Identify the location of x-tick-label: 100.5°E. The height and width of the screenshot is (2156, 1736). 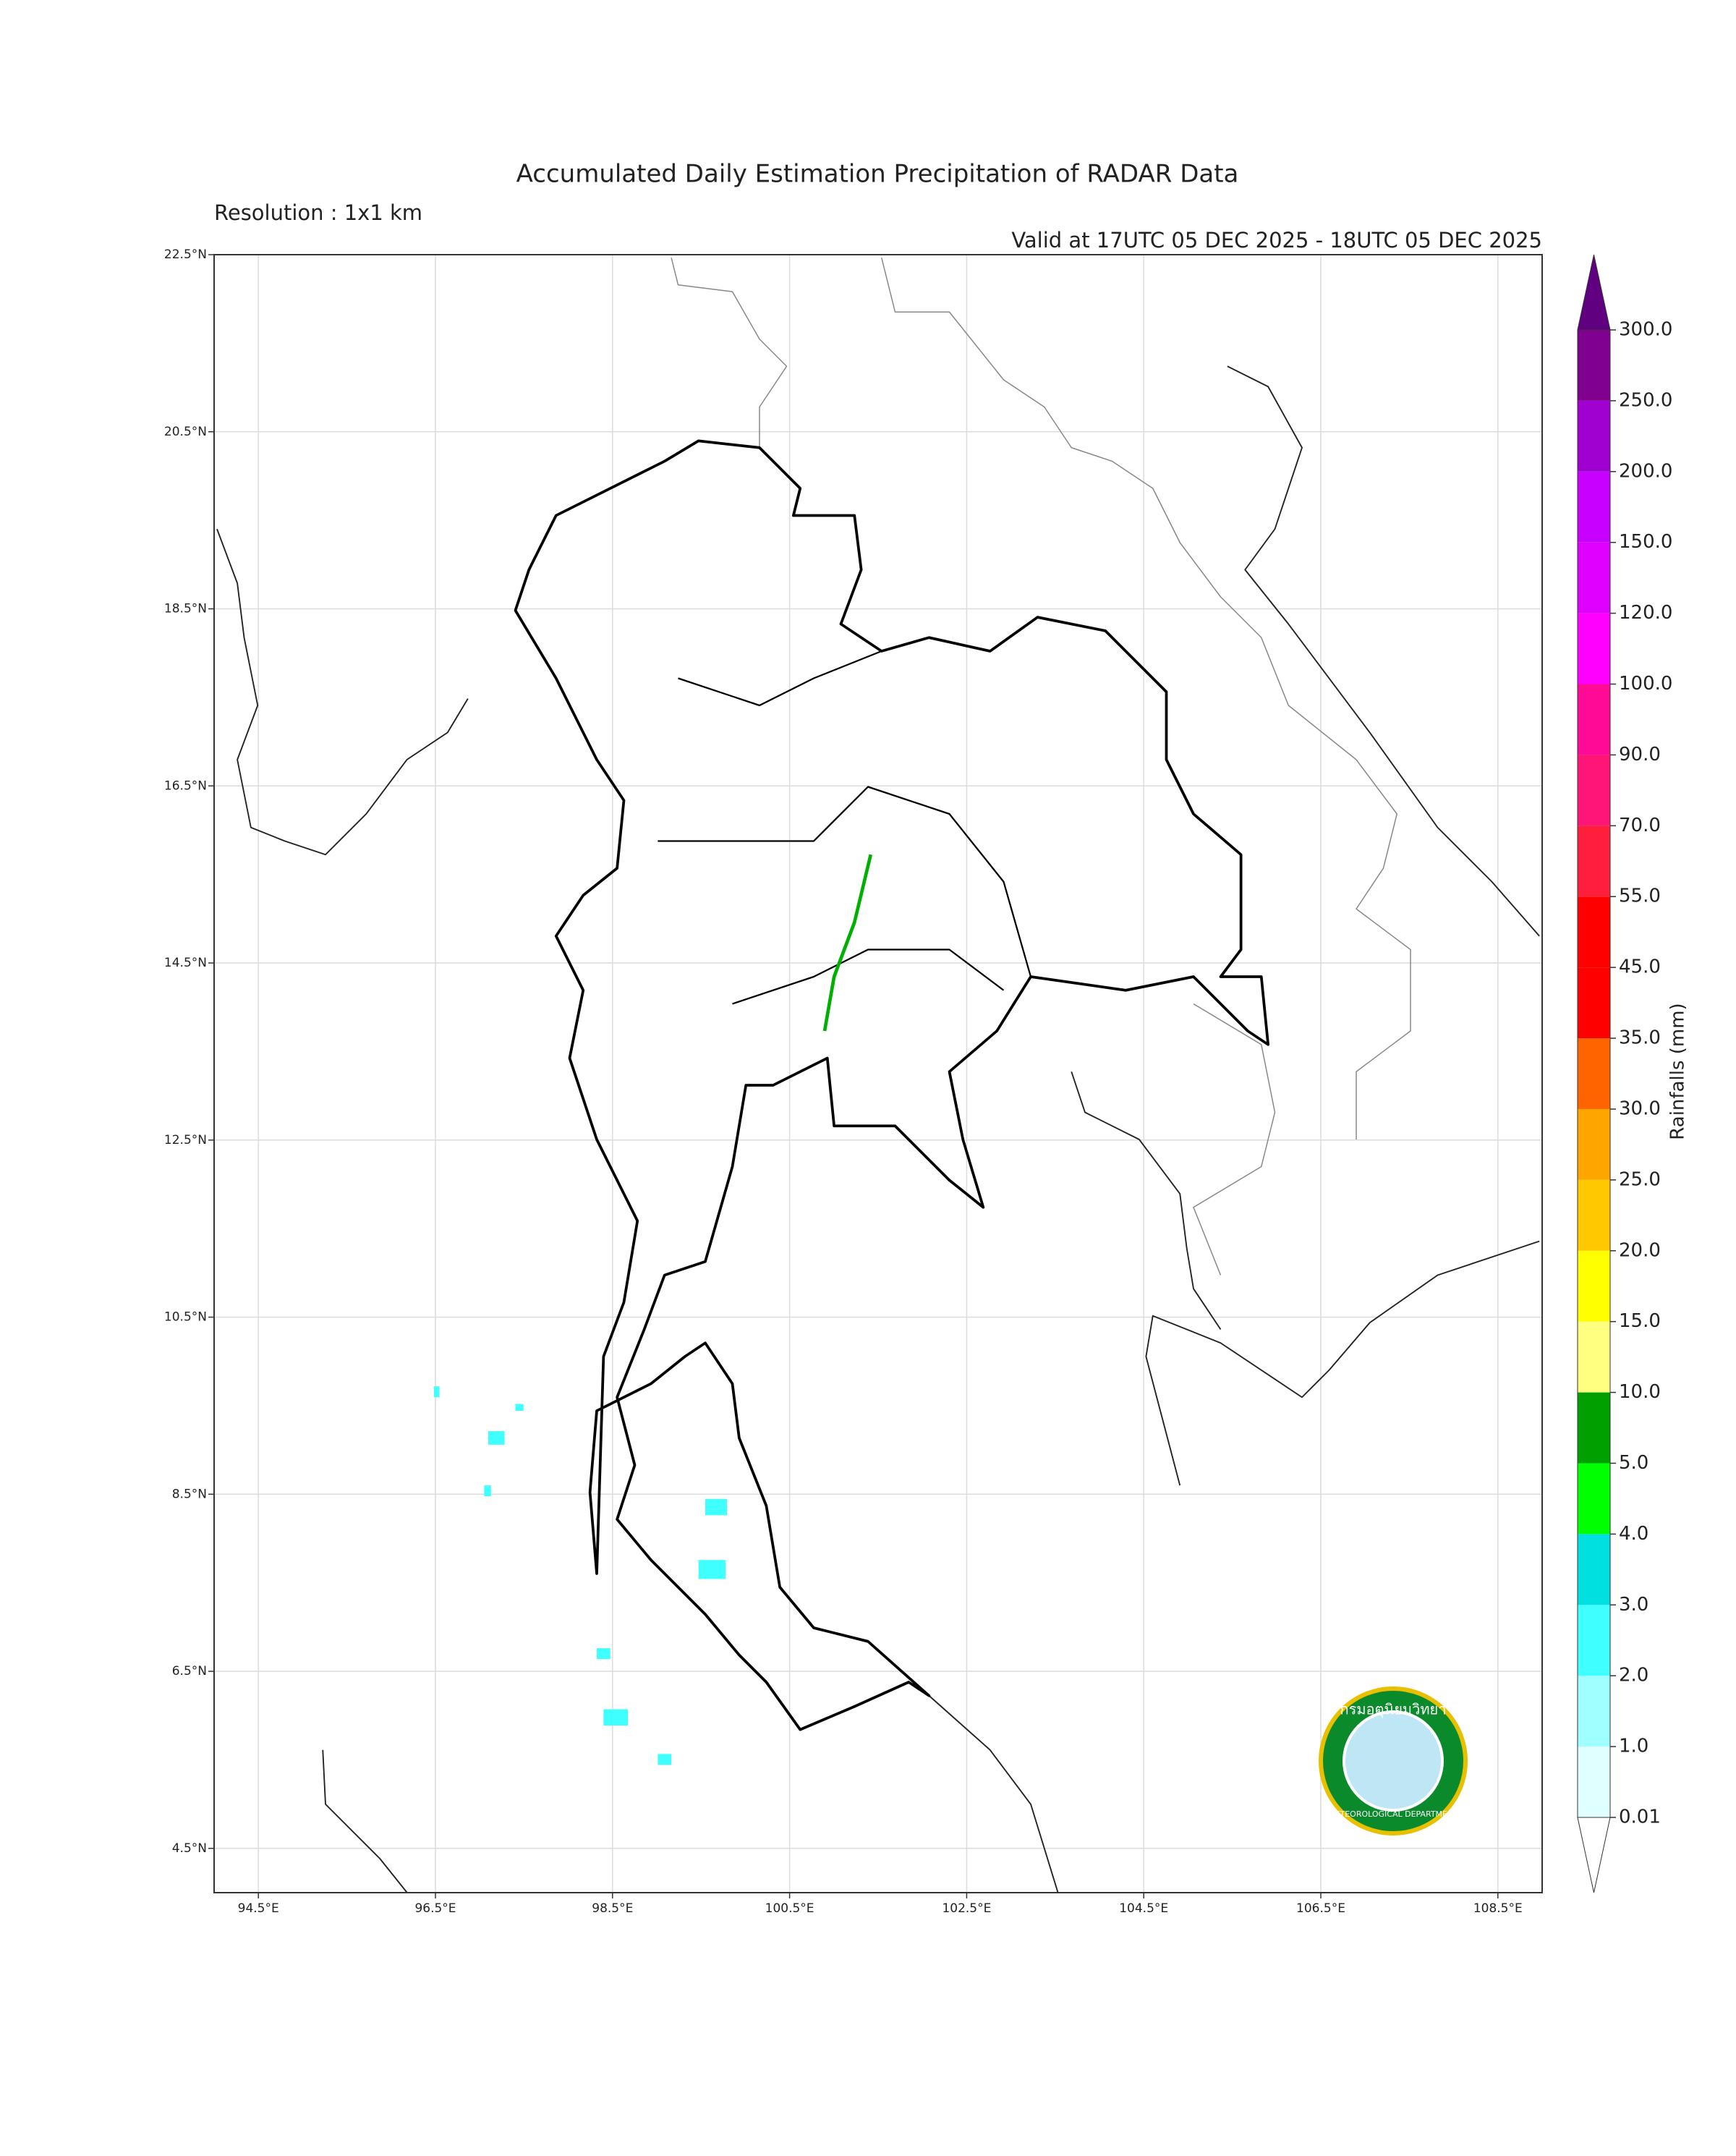
(789, 1908).